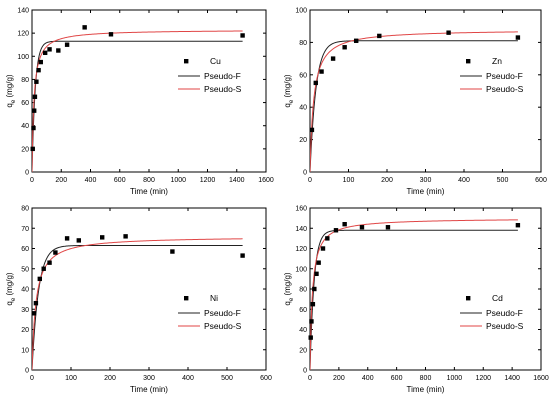 The width and height of the screenshot is (550, 410). I want to click on legend-label-points: Ni, so click(214, 298).